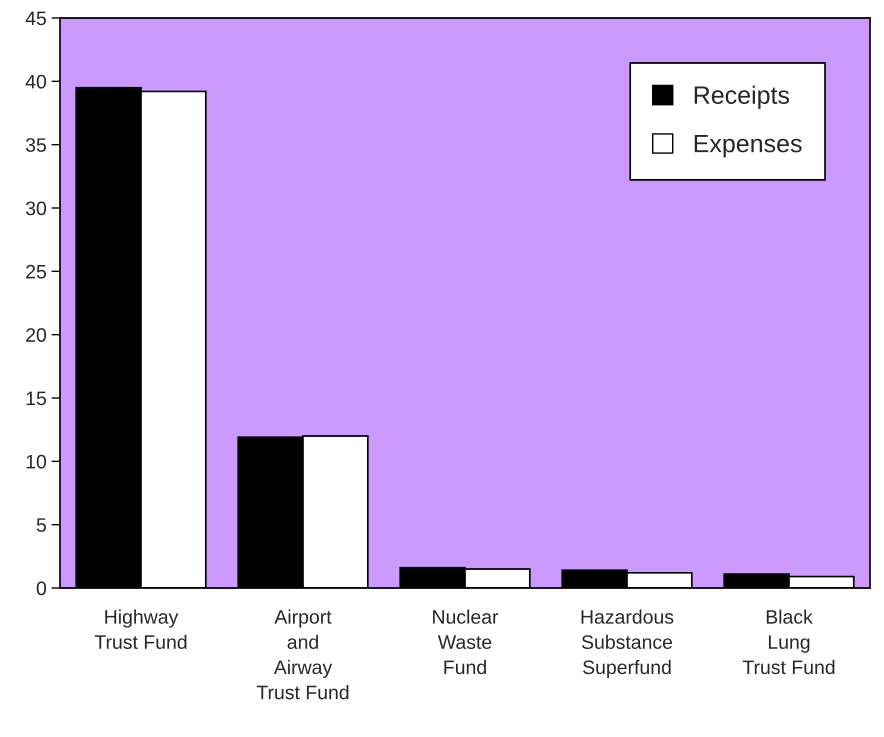 The height and width of the screenshot is (737, 884). Describe the element at coordinates (36, 81) in the screenshot. I see `y-tick-label: 40` at that location.